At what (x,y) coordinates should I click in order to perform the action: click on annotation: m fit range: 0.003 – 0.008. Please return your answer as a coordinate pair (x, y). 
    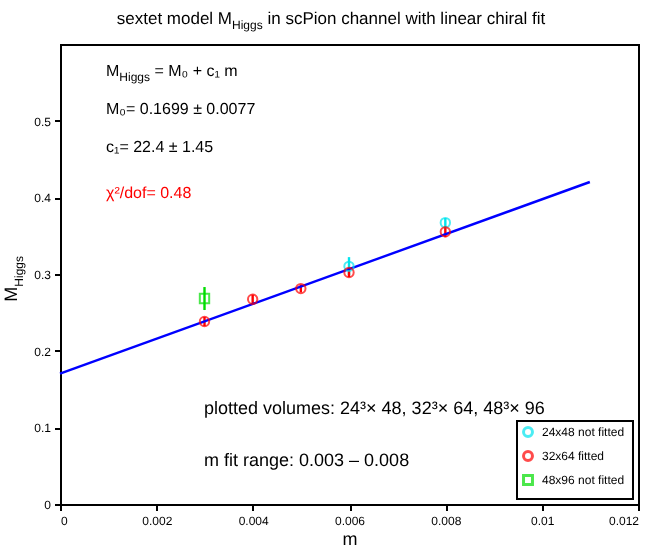
    Looking at the image, I should click on (307, 460).